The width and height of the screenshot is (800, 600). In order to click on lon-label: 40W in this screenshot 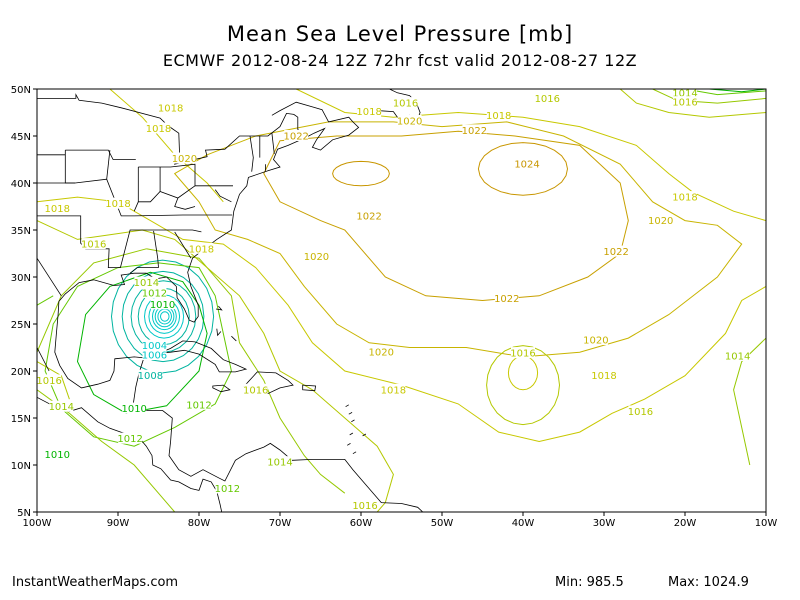, I will do `click(523, 523)`.